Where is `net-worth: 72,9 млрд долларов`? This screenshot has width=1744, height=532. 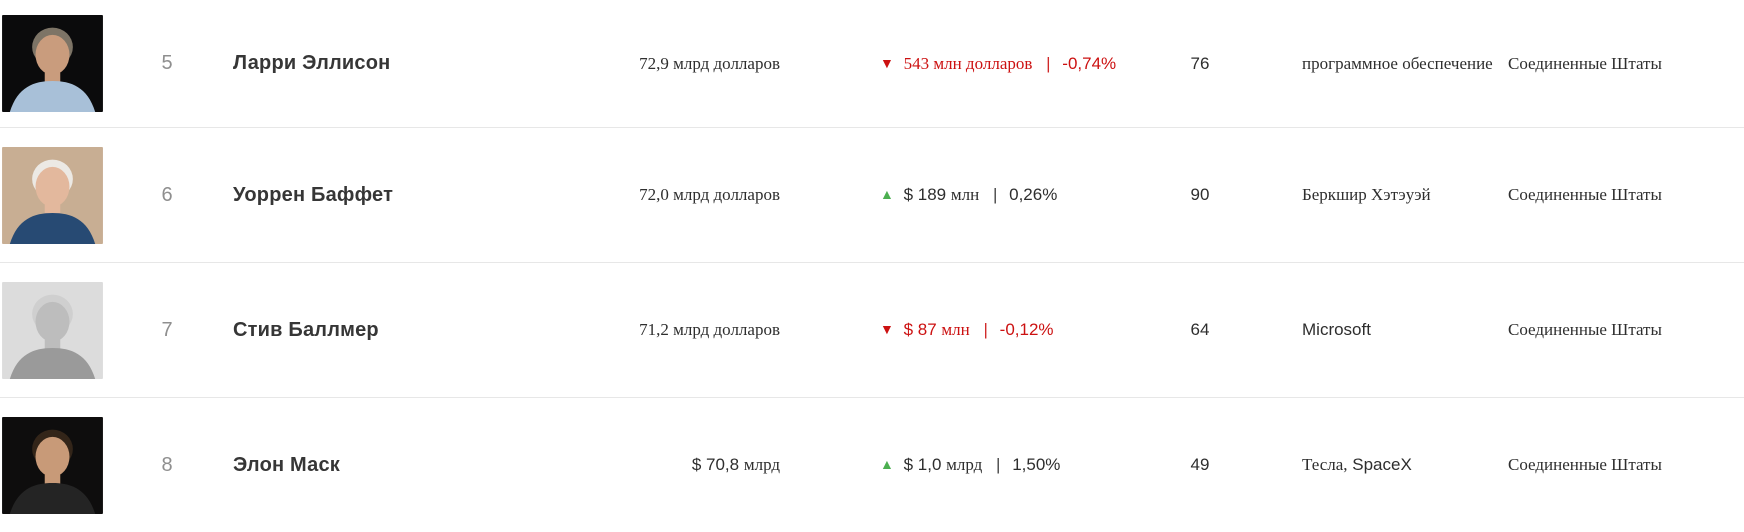
net-worth: 72,9 млрд долларов is located at coordinates (680, 64).